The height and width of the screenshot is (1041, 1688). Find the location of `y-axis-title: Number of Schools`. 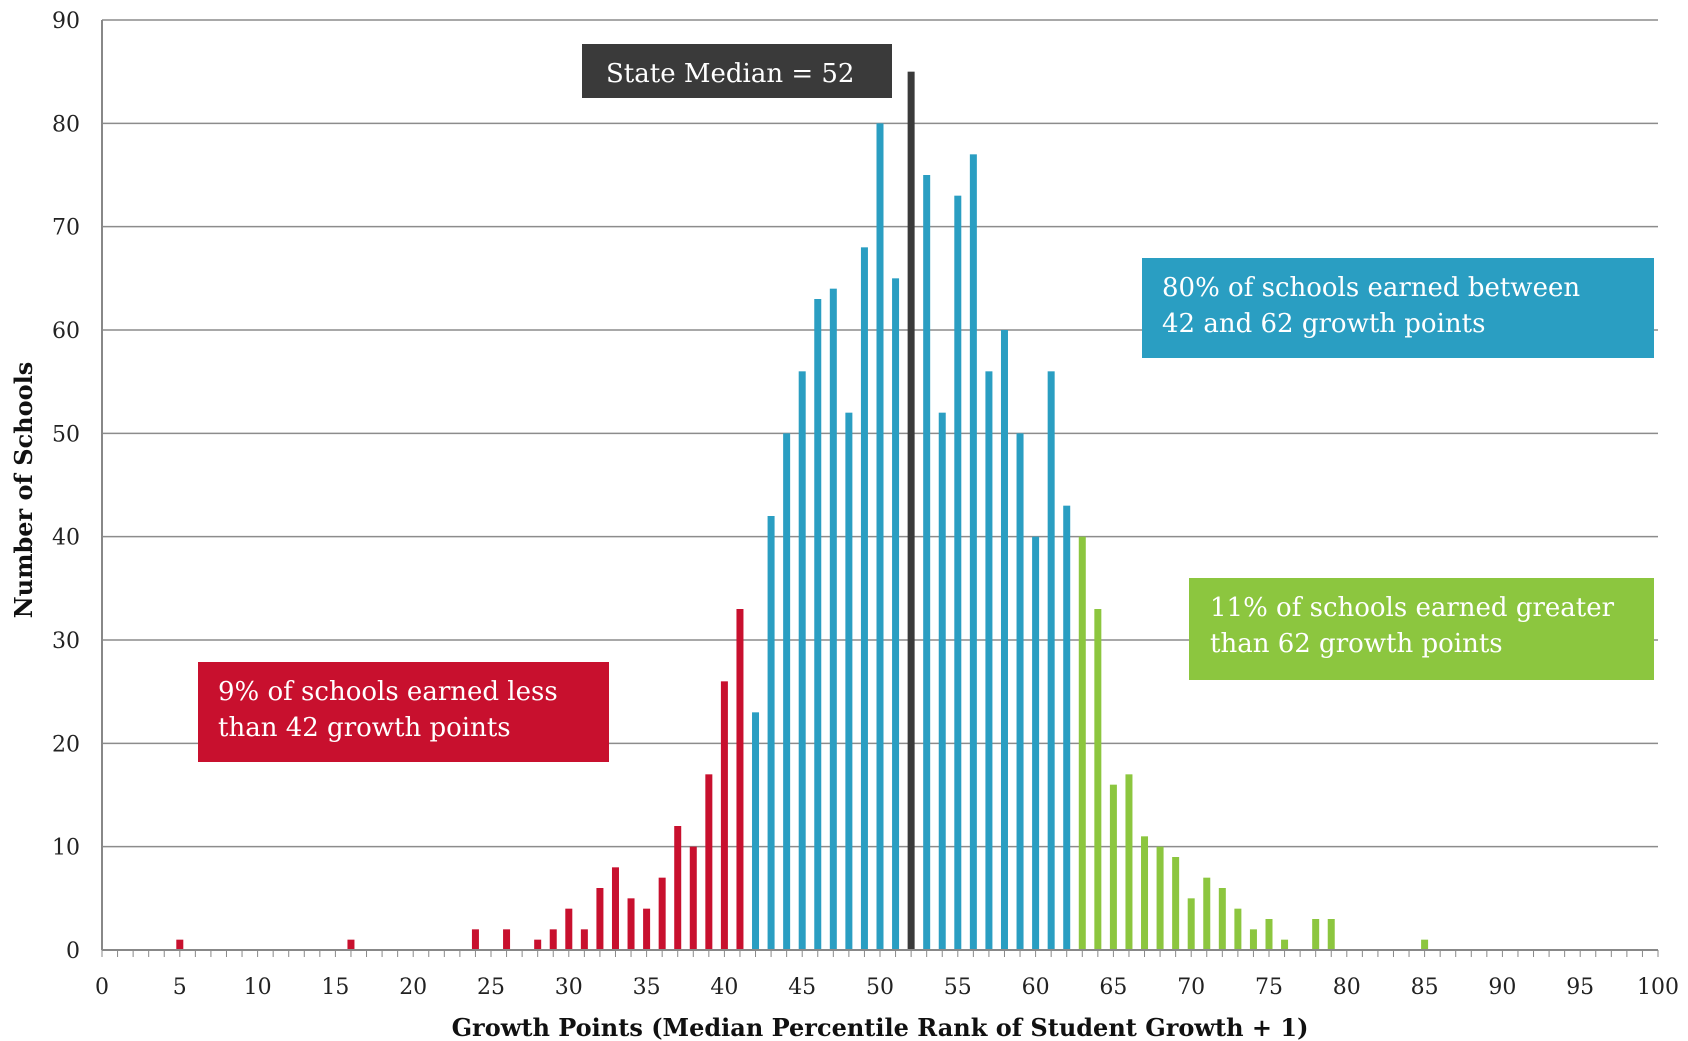

y-axis-title: Number of Schools is located at coordinates (23, 490).